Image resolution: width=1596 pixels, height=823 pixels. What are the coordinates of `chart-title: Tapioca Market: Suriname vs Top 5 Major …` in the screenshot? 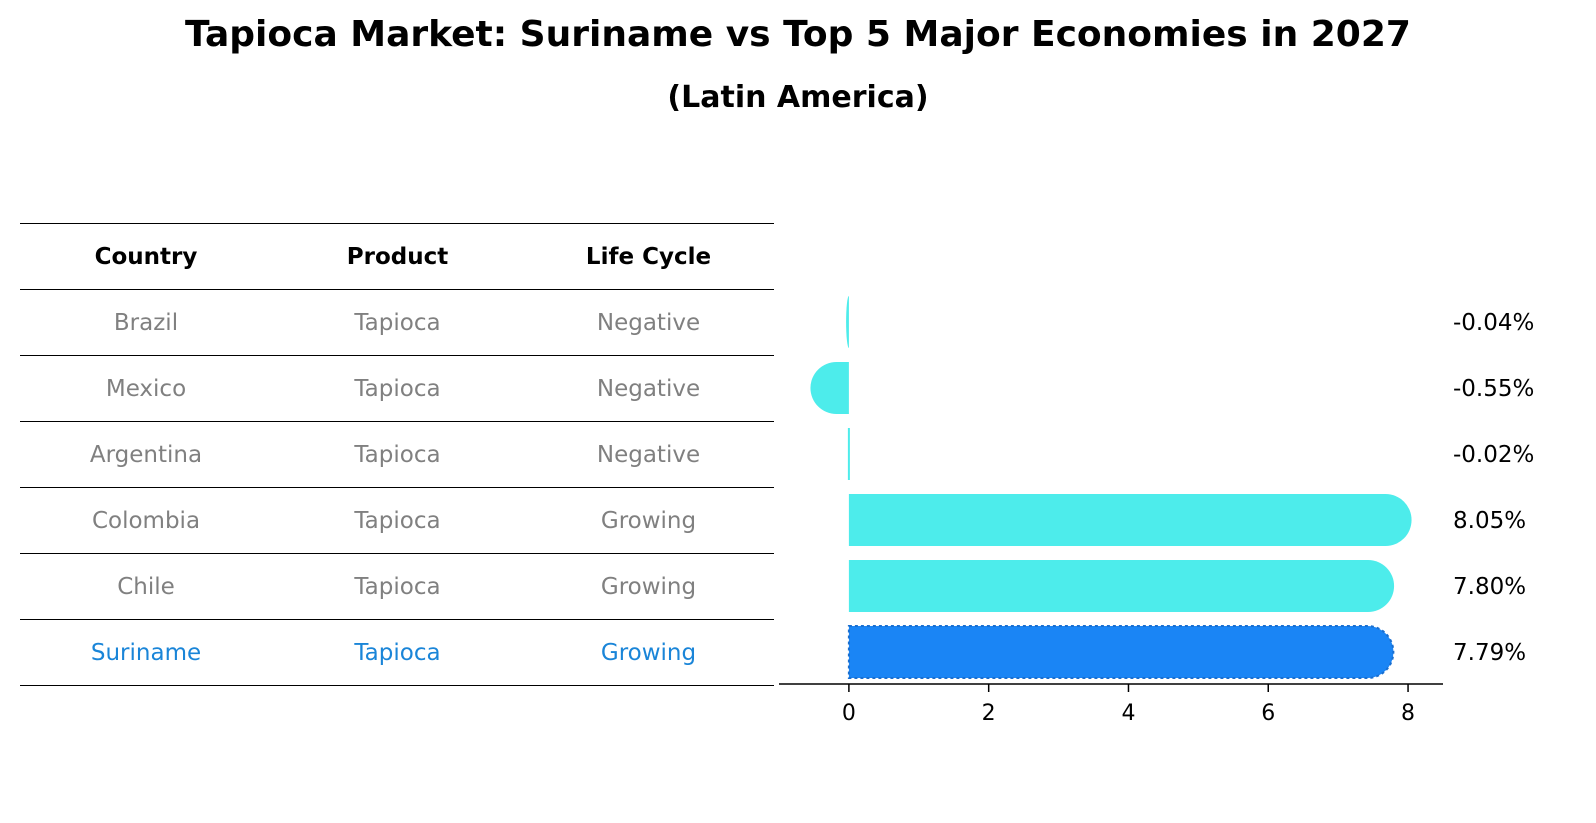 It's located at (798, 34).